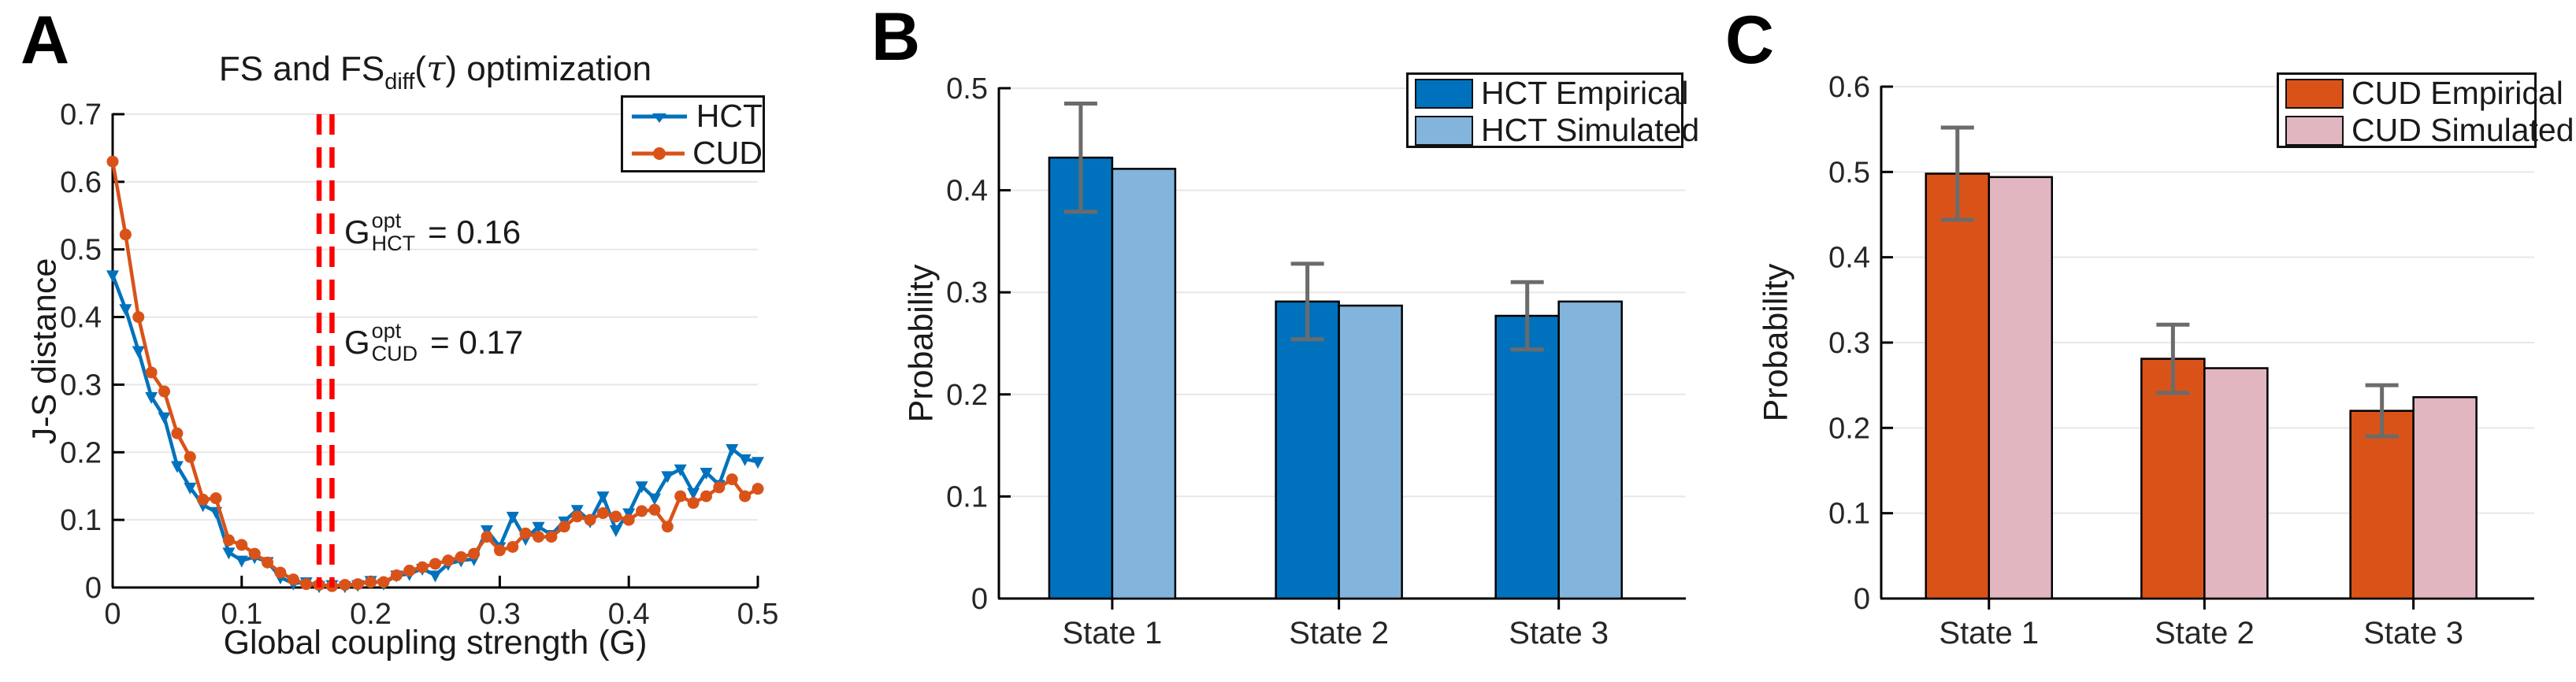 This screenshot has height=682, width=2576. Describe the element at coordinates (2457, 93) in the screenshot. I see `legend-label-cud-empirical: CUD Empirical` at that location.